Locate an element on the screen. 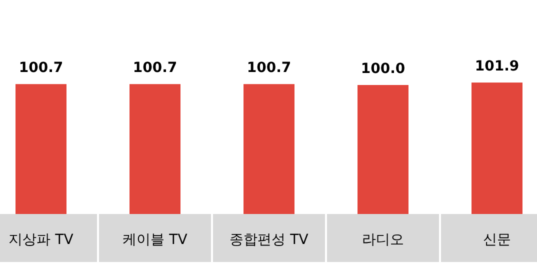  x-tick-label: 신문 is located at coordinates (497, 240).